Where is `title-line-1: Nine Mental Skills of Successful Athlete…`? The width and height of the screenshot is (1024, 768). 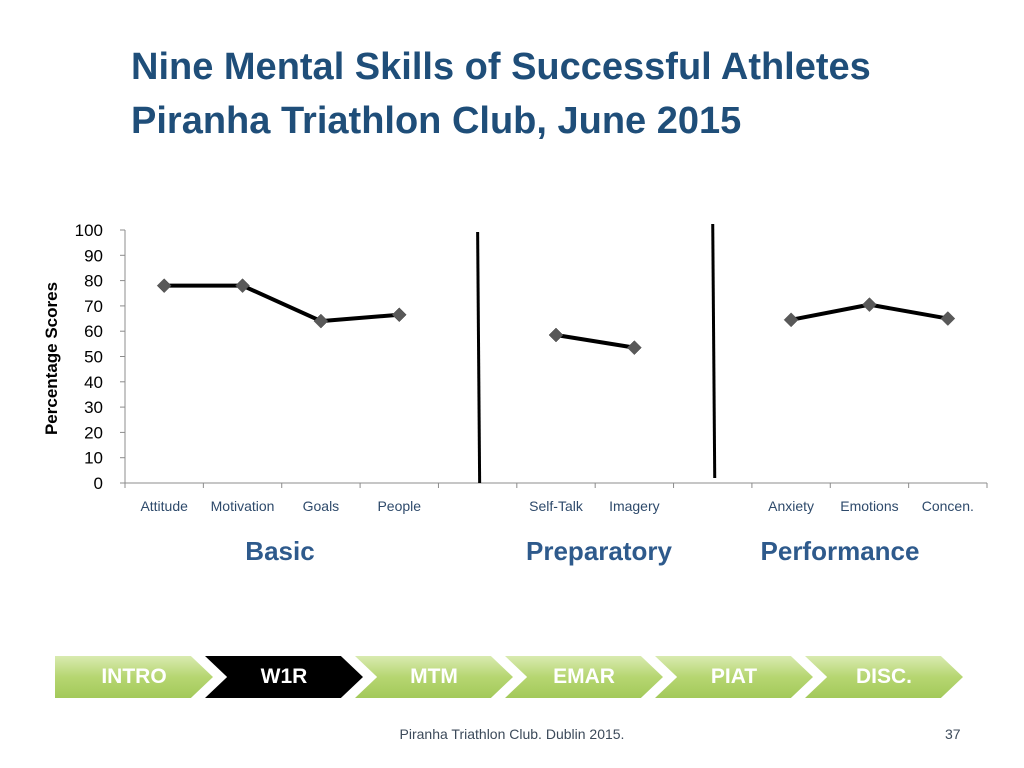 title-line-1: Nine Mental Skills of Successful Athlete… is located at coordinates (501, 67).